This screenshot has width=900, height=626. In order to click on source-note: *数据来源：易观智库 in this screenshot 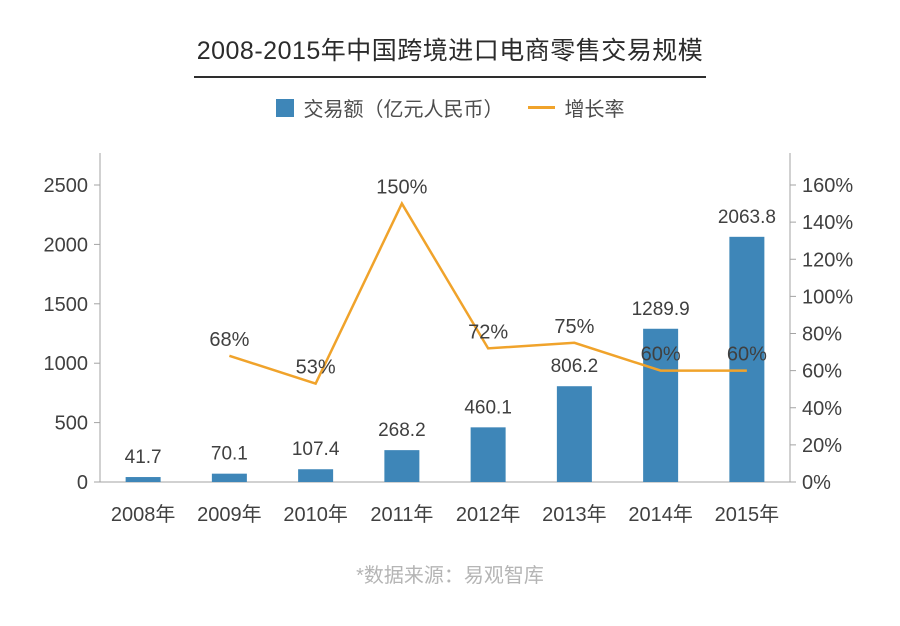, I will do `click(450, 576)`.